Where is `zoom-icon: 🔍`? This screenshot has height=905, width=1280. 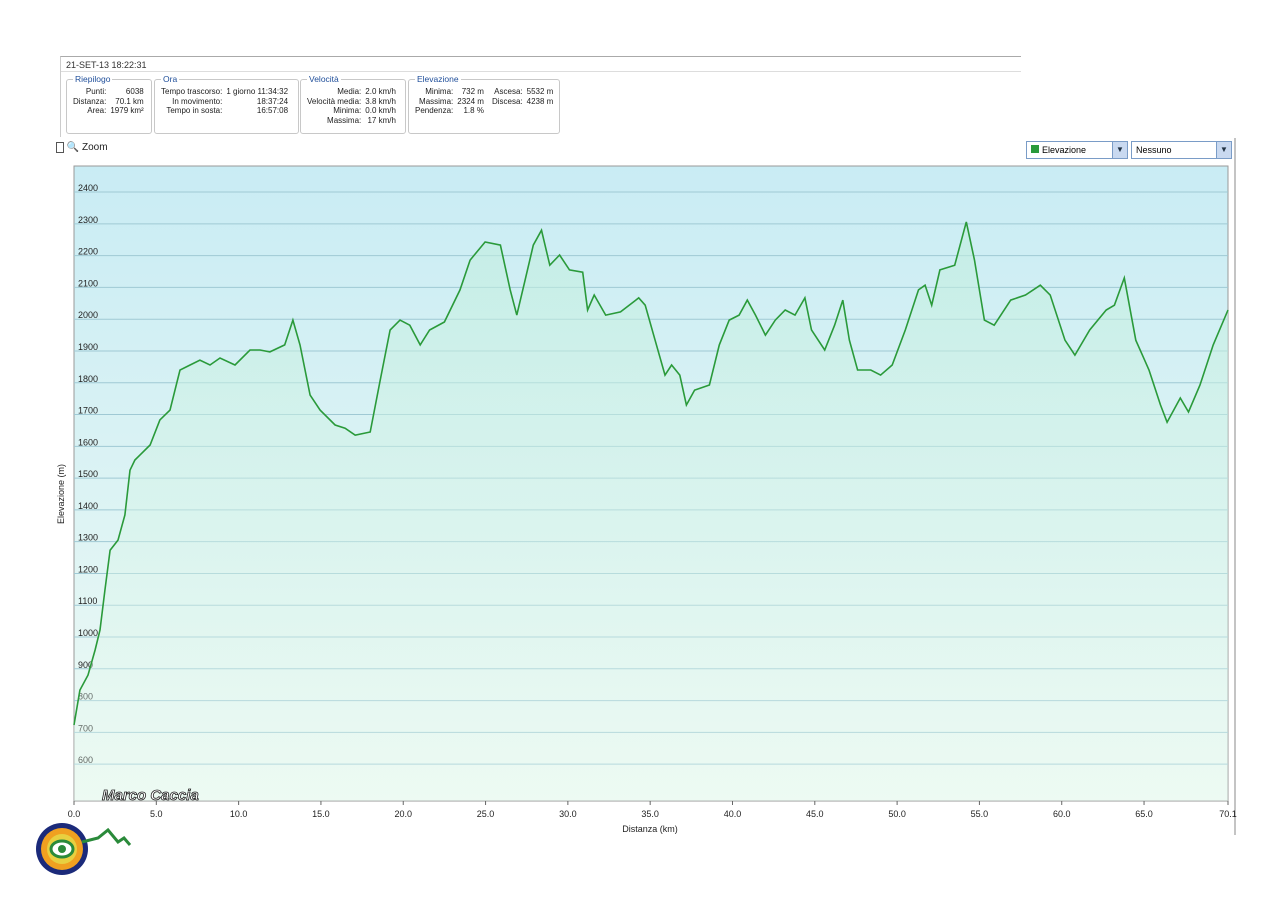 zoom-icon: 🔍 is located at coordinates (73, 148).